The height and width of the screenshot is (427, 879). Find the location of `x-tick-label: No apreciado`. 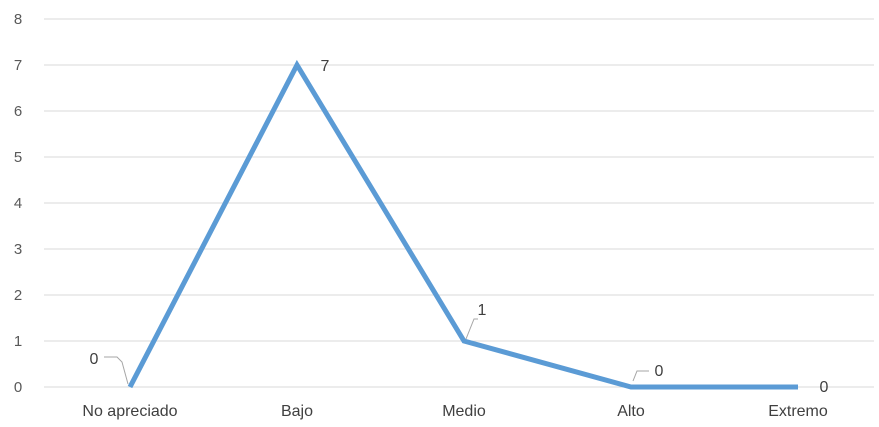

x-tick-label: No apreciado is located at coordinates (129, 411).